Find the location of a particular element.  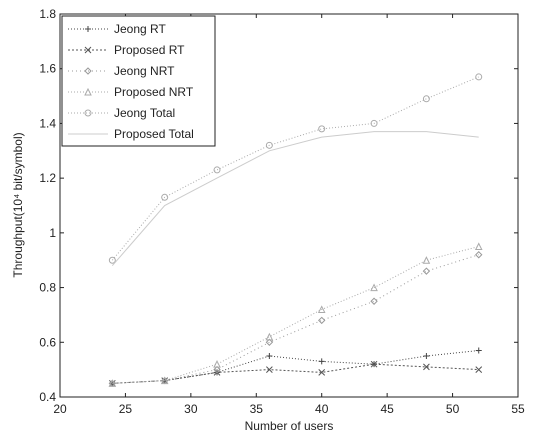

x-tick-label: 30 is located at coordinates (191, 409).